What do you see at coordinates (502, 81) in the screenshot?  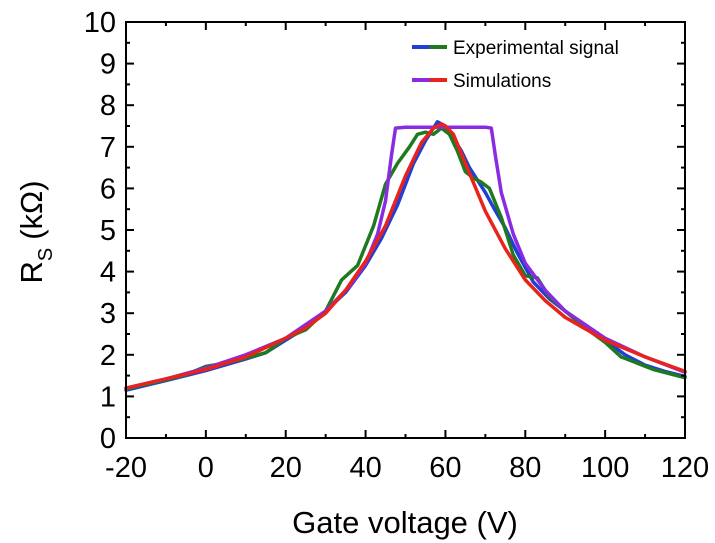 I see `legend-label: Simulations` at bounding box center [502, 81].